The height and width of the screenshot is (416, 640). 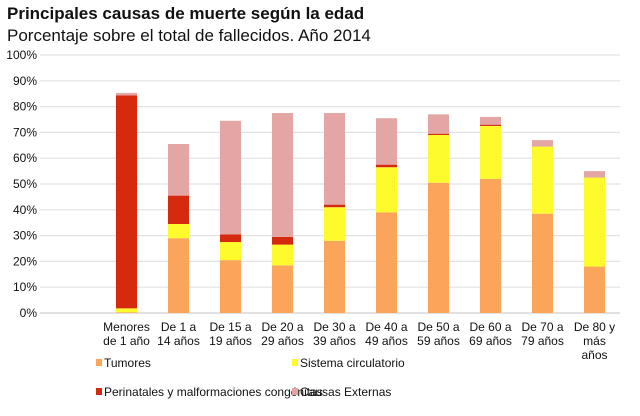 I want to click on y-tick-label: 100%, so click(x=21, y=55).